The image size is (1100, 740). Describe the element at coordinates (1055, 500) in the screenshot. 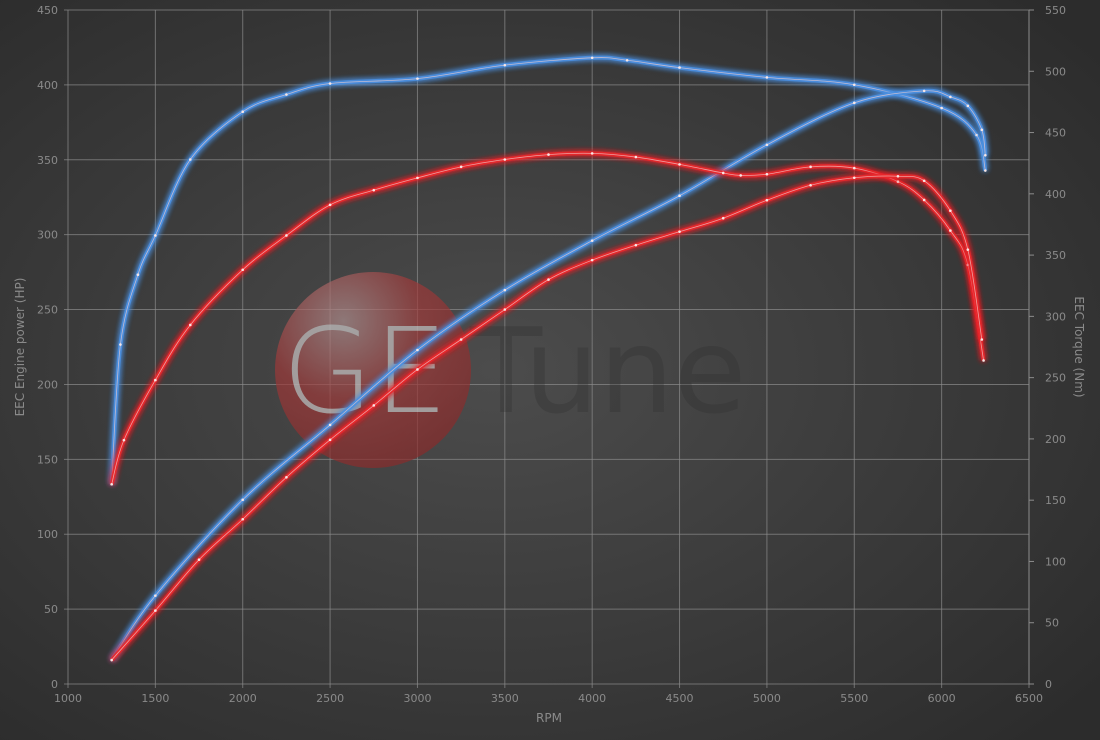

I see `y2-tick-label: 150` at that location.